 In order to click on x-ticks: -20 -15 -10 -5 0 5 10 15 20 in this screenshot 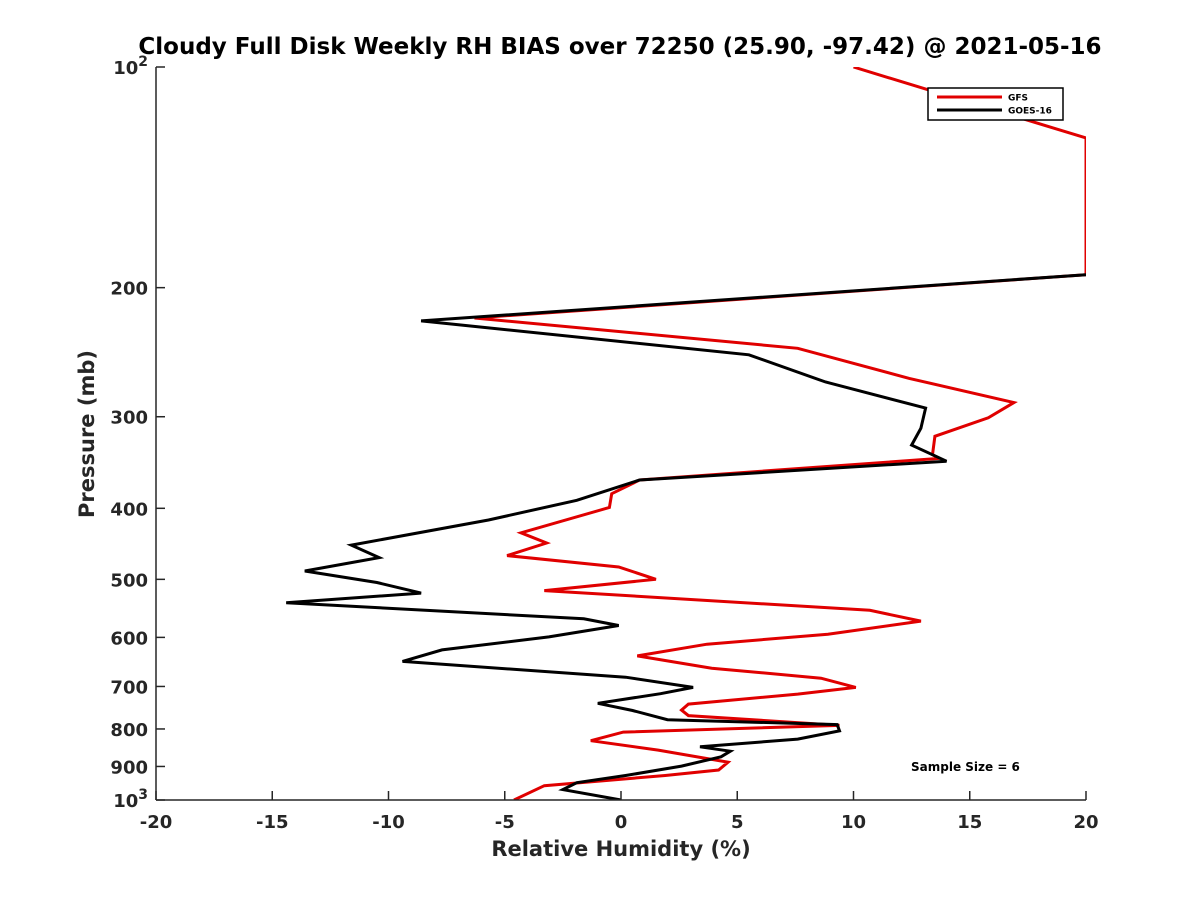, I will do `click(619, 812)`.